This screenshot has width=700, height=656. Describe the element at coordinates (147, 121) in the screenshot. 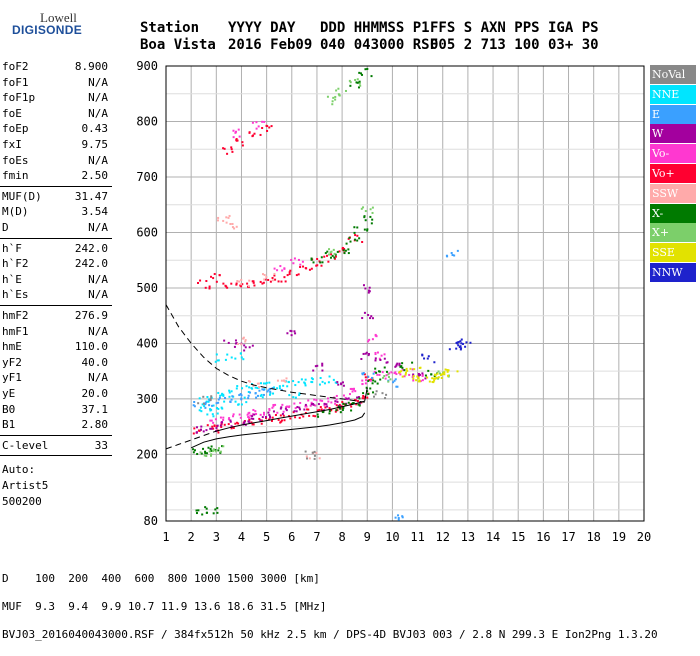

I see `y-tick-label: 800` at that location.